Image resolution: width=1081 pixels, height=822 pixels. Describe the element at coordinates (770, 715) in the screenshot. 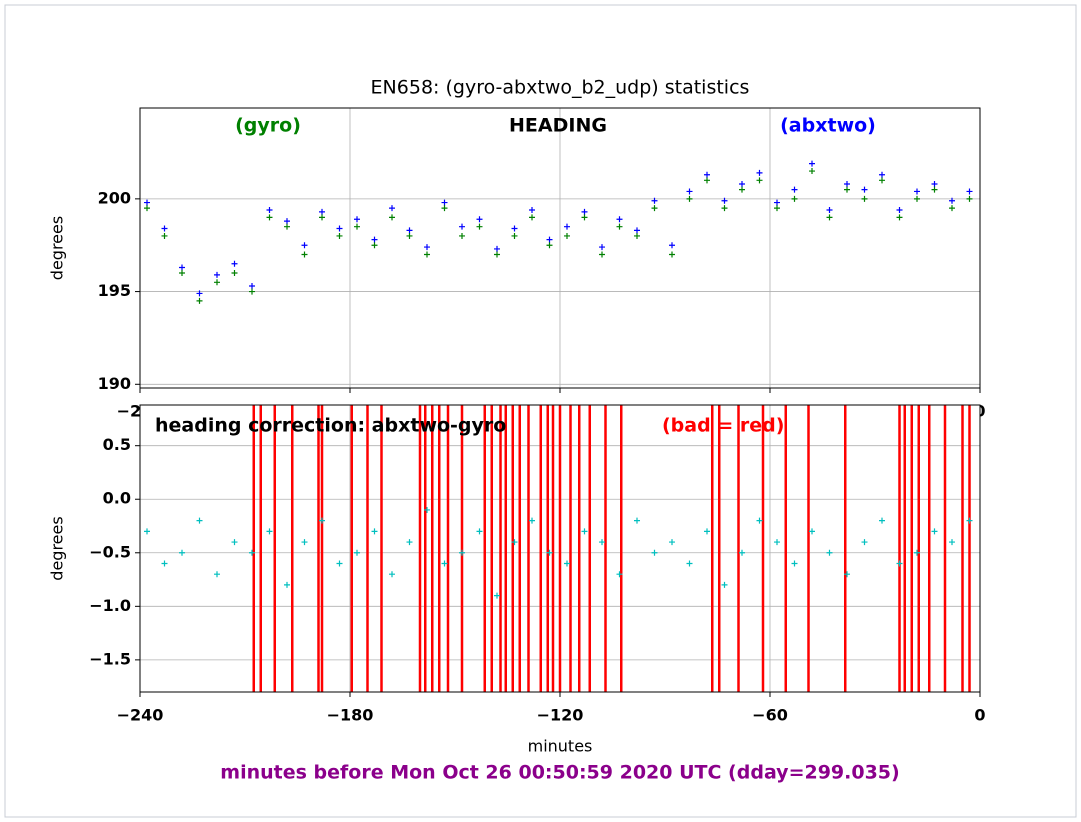

I see `x-tick-label: −60` at that location.